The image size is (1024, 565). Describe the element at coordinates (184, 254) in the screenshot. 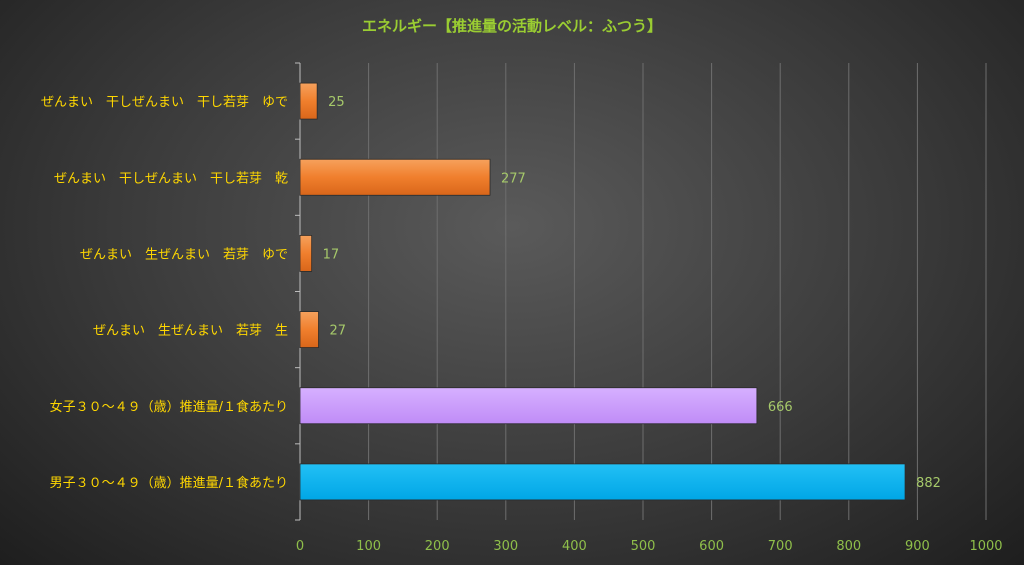

I see `category-label: ぜんまい 生ぜんまい 若芽 ゆで` at that location.